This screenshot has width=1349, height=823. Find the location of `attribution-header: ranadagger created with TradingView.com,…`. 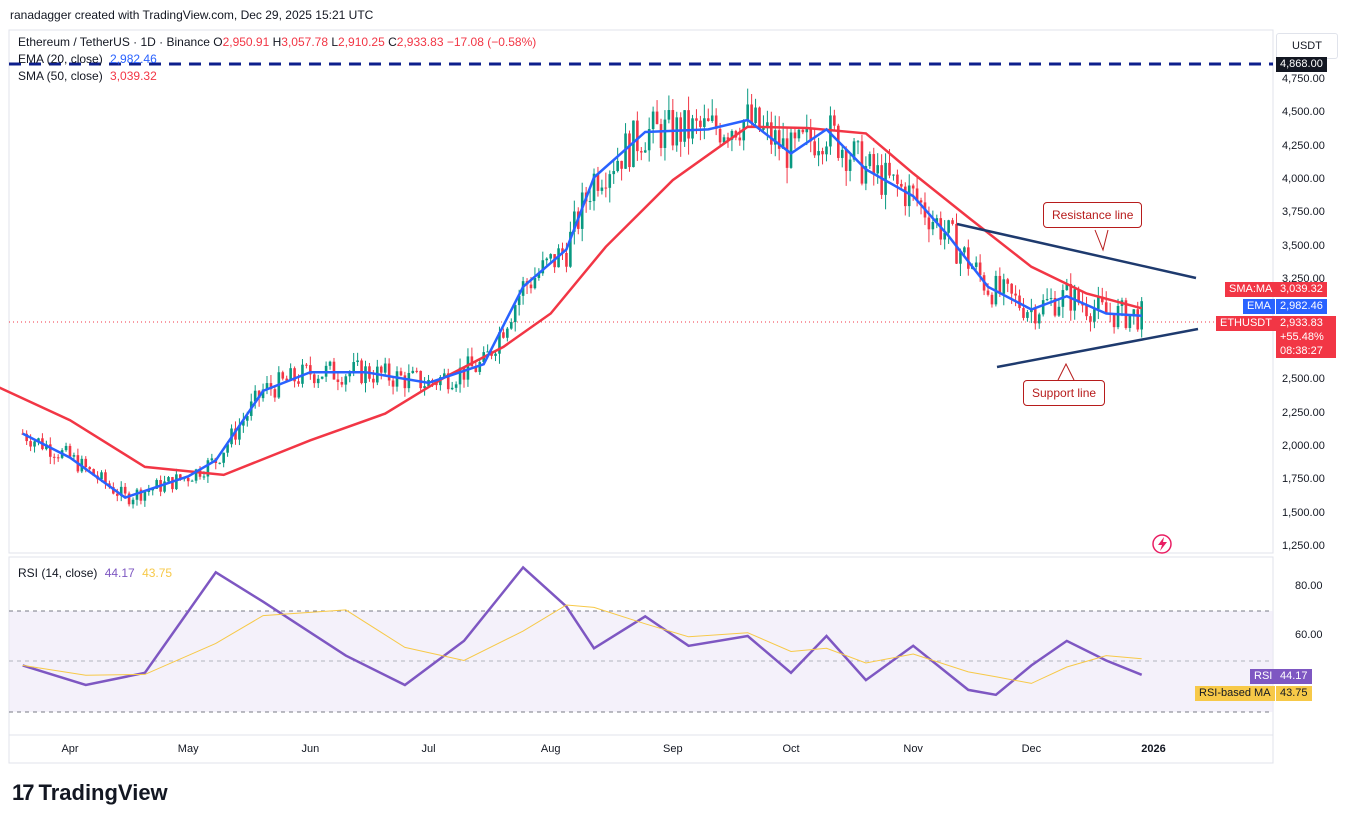

attribution-header: ranadagger created with TradingView.com,… is located at coordinates (192, 15).